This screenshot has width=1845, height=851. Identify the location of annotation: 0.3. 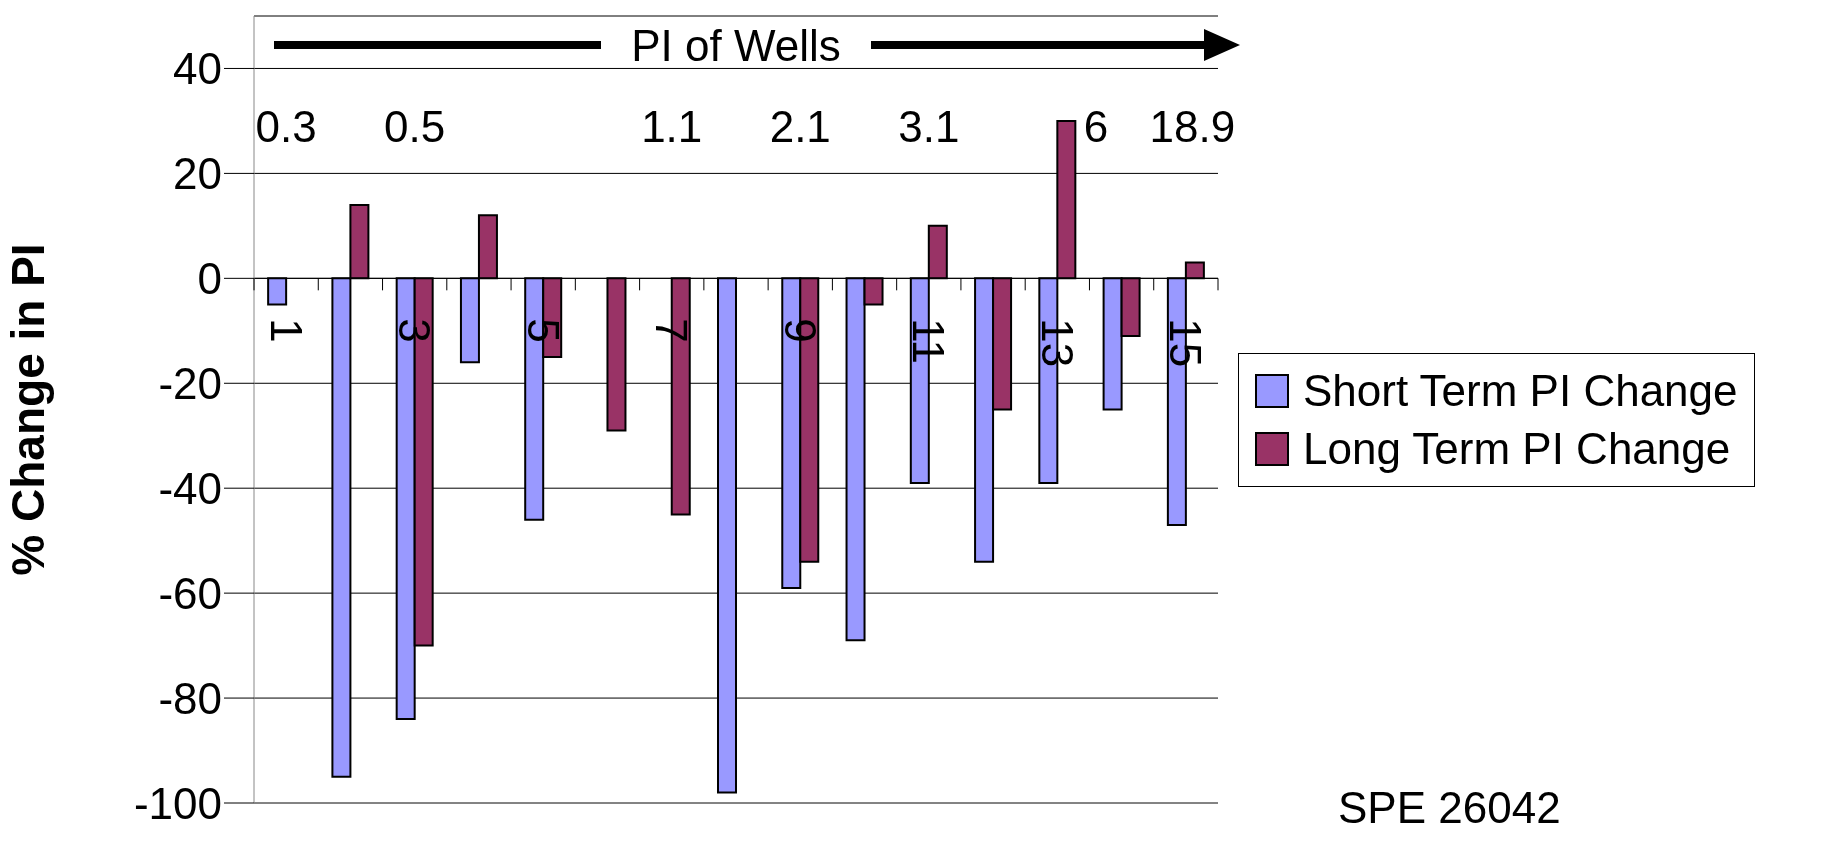
(286, 126).